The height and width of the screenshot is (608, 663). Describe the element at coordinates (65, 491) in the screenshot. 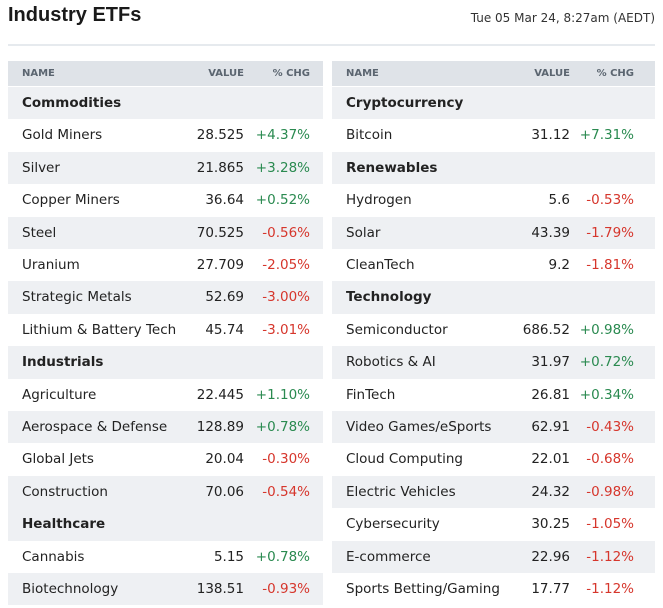

I see `name-cell: Construction` at that location.